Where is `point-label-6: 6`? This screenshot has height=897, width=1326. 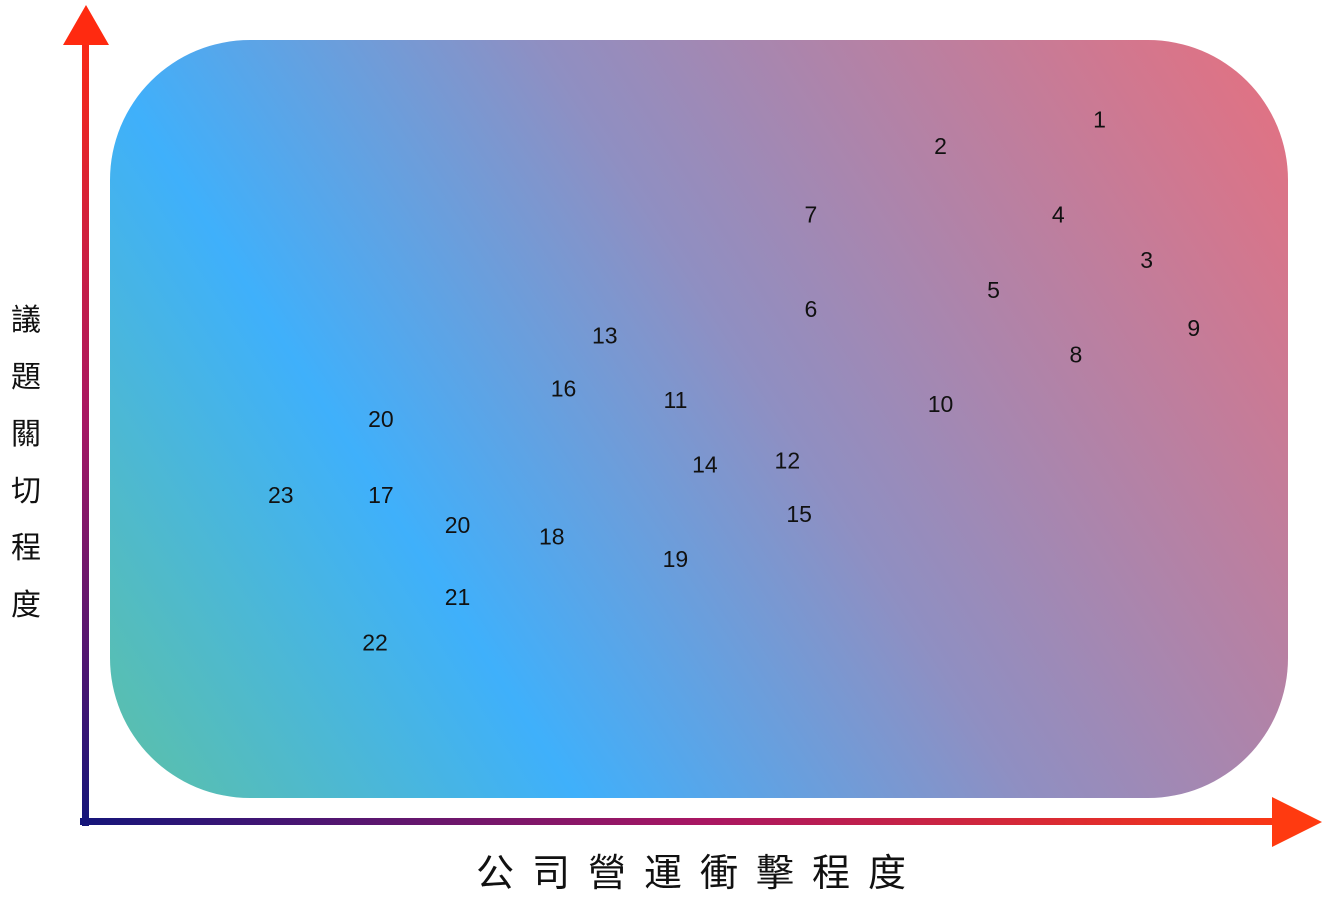 point-label-6: 6 is located at coordinates (811, 309).